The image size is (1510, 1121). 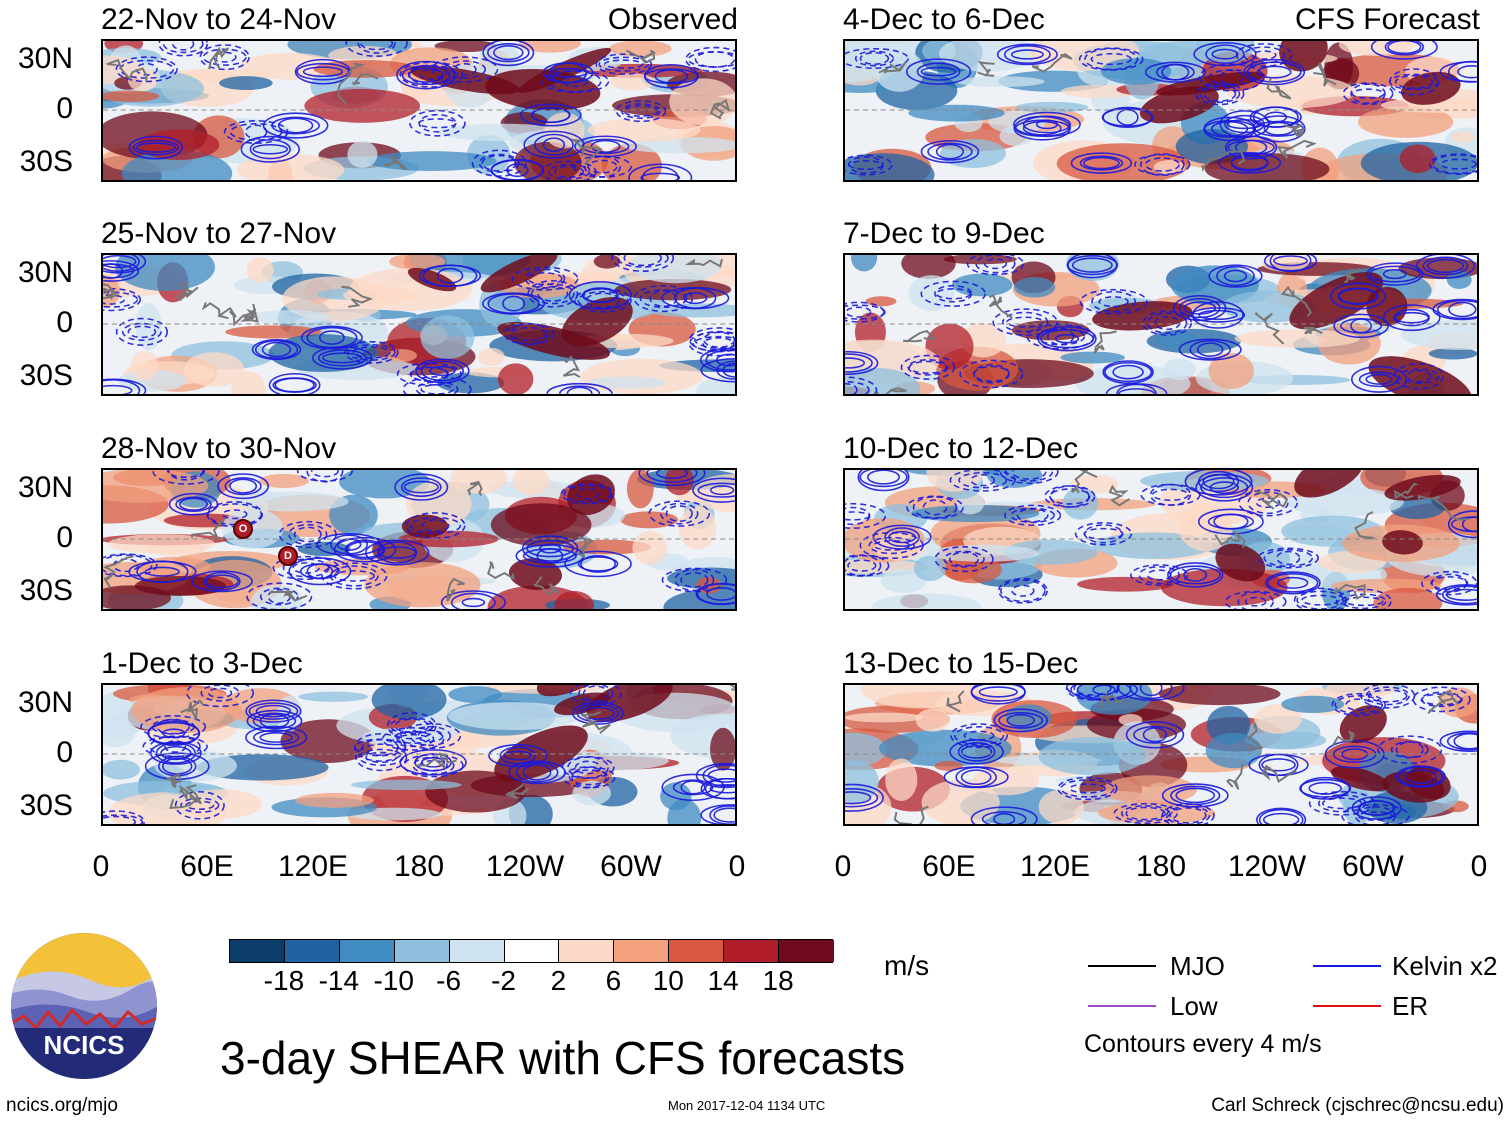 I want to click on lon-label-fc-3: 180, so click(x=1161, y=866).